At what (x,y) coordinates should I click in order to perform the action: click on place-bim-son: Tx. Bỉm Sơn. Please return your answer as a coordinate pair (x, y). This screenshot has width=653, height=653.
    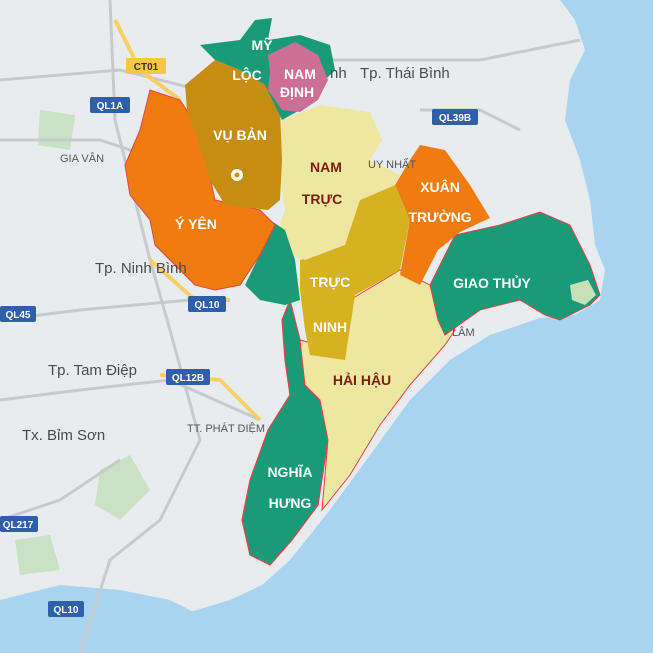
    Looking at the image, I should click on (63, 435).